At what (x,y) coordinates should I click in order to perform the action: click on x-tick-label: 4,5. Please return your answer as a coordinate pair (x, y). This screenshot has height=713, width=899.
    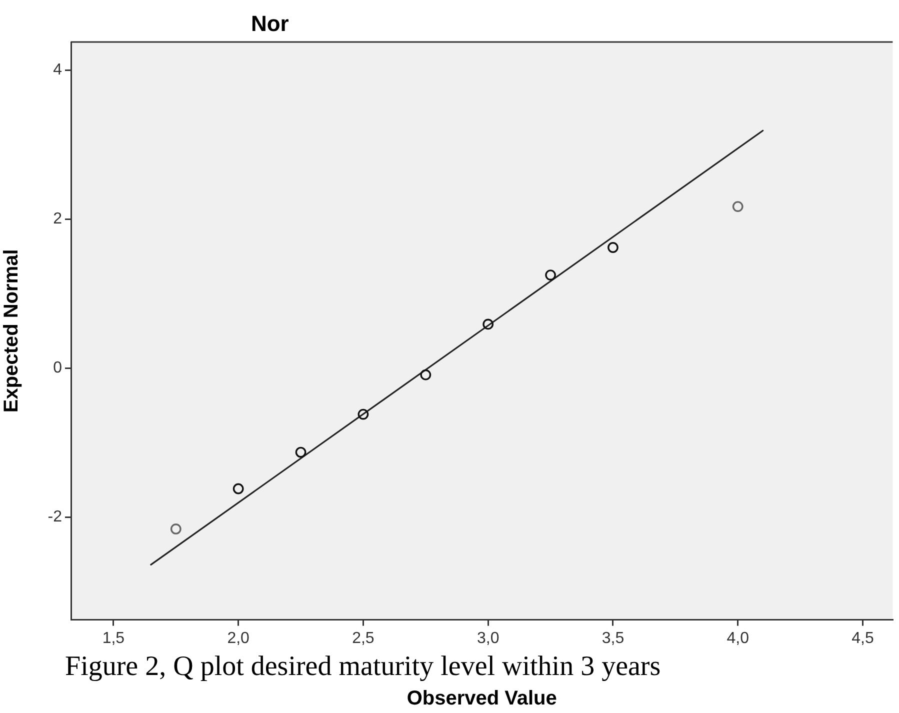
    Looking at the image, I should click on (863, 638).